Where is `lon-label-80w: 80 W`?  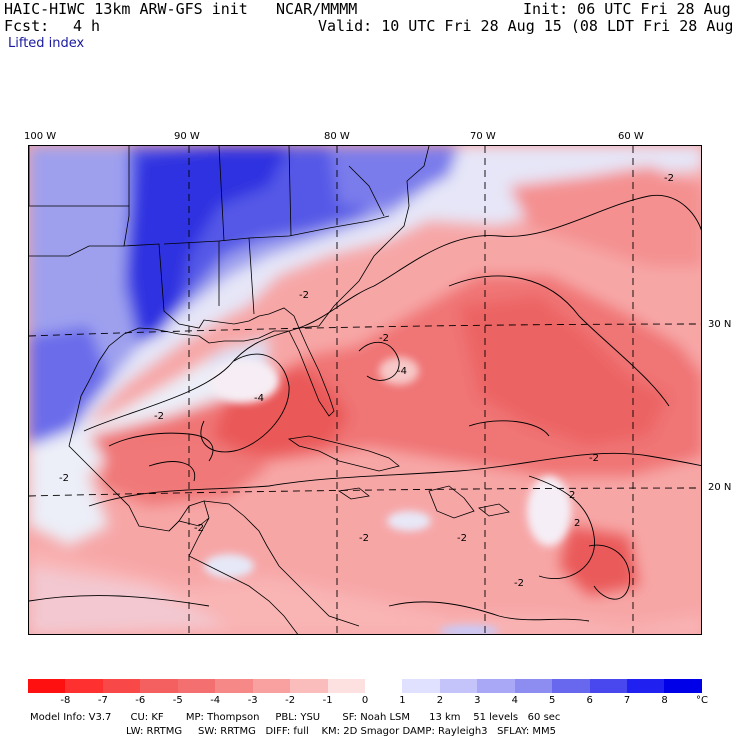
lon-label-80w: 80 W is located at coordinates (337, 136).